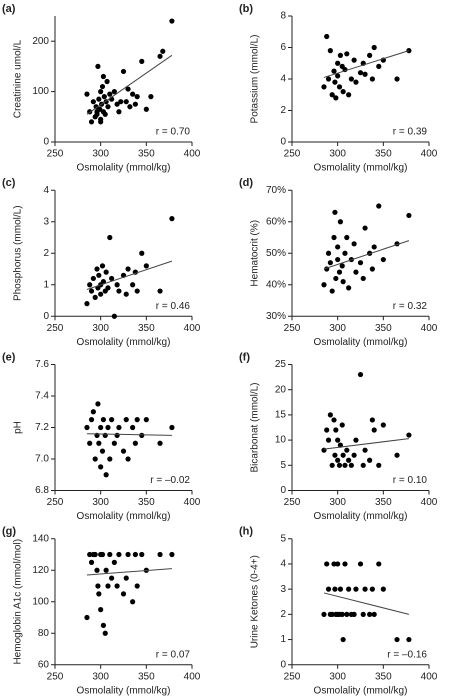  I want to click on y-tick-label: 120, so click(40, 570).